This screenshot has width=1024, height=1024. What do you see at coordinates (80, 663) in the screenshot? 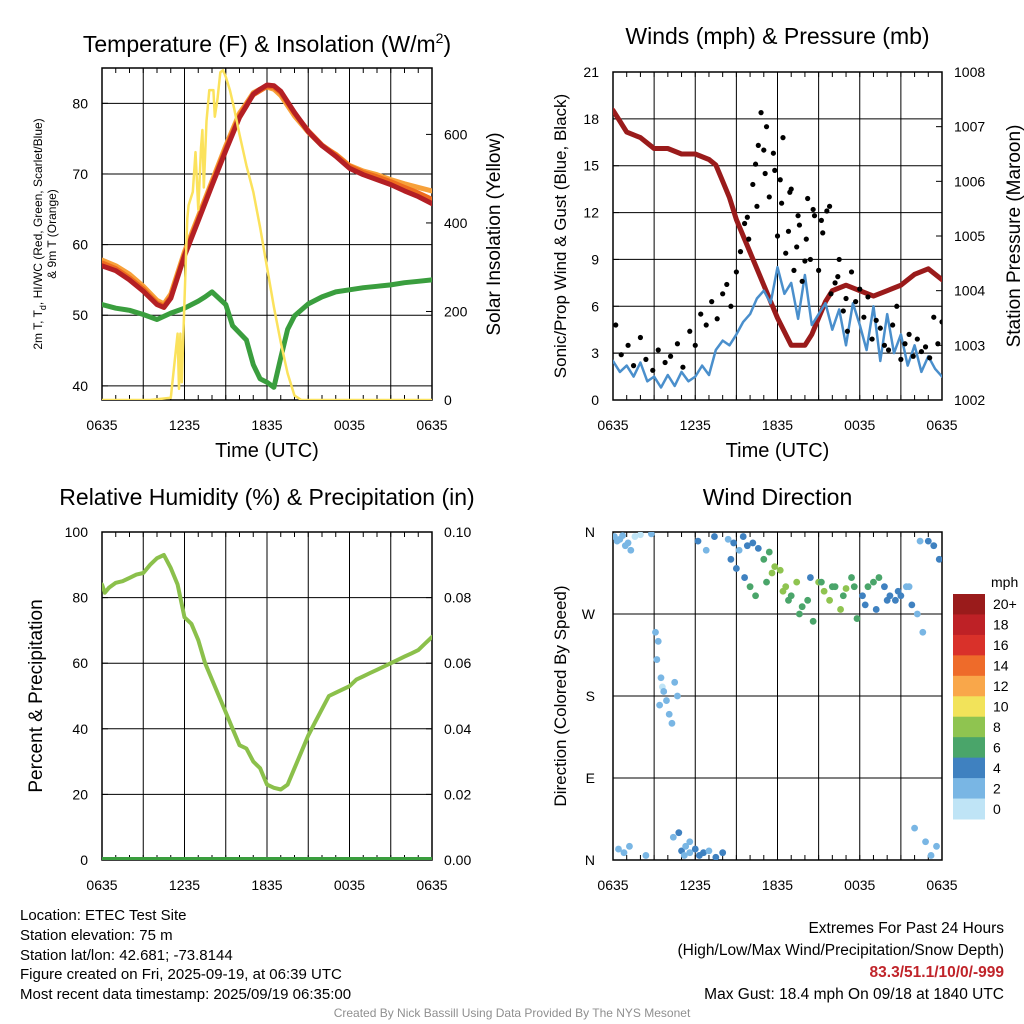
I see `y-tick-label: 60` at bounding box center [80, 663].